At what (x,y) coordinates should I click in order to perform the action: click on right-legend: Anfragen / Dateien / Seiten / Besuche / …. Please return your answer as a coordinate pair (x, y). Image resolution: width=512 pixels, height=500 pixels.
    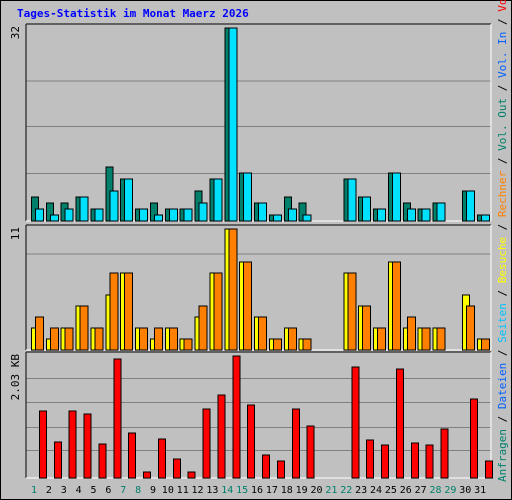
    Looking at the image, I should click on (502, 241).